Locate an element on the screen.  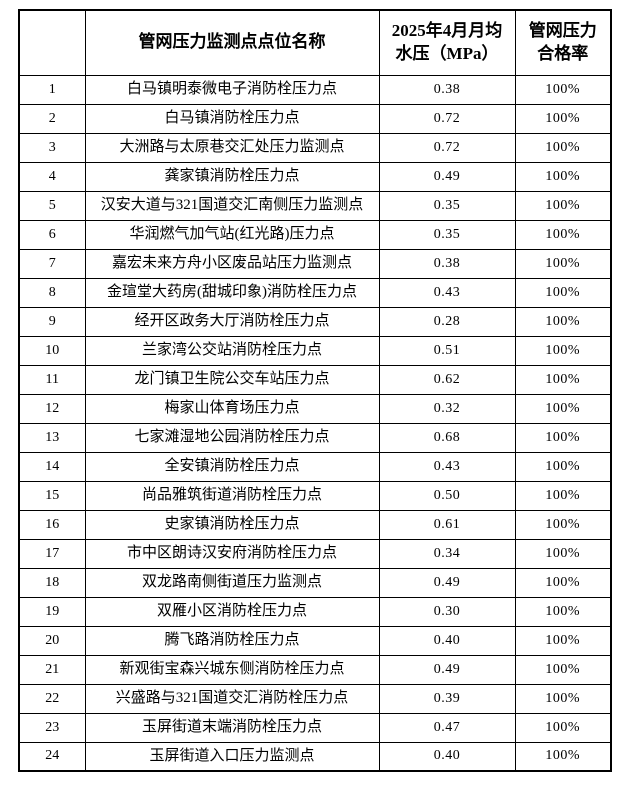
pressure-value-cell: 0.50 is located at coordinates (447, 495).